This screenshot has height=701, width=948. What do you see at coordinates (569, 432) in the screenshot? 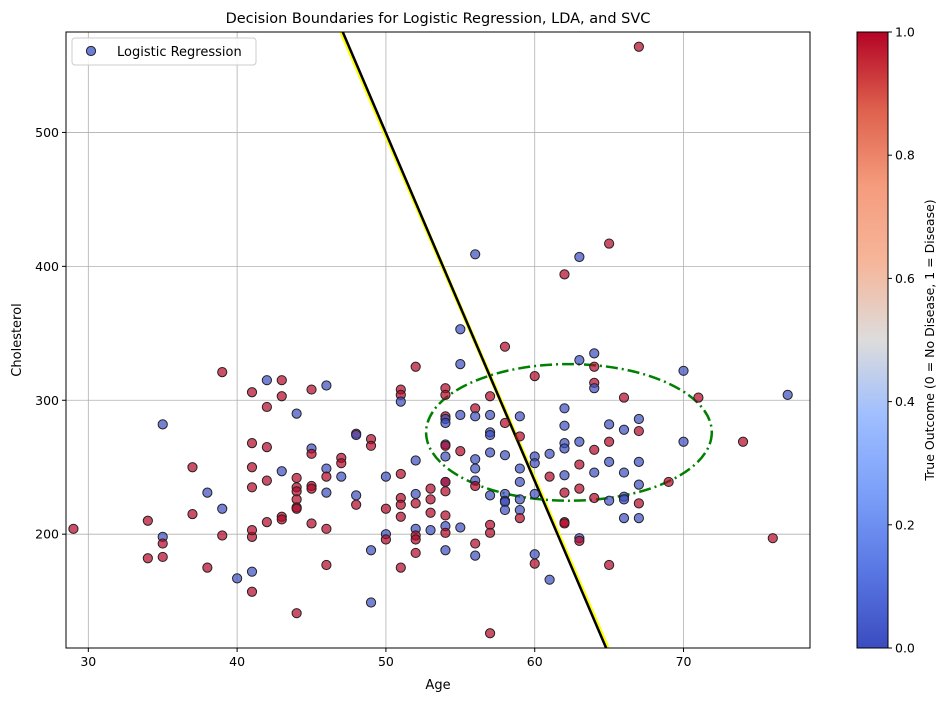
I see `svc-boundary` at bounding box center [569, 432].